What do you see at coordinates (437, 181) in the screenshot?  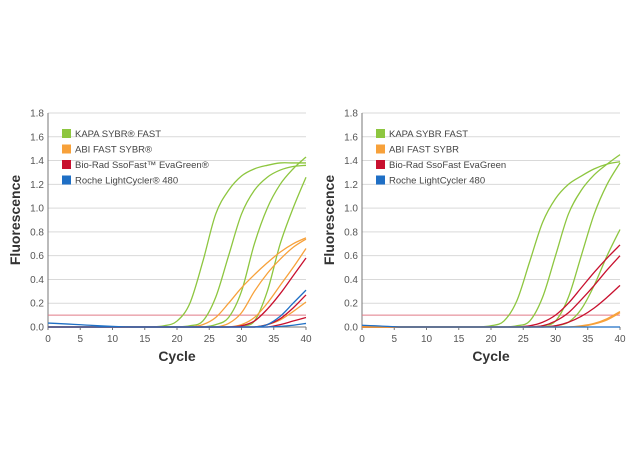 I see `legend-label: Roche LightCycler 480` at bounding box center [437, 181].